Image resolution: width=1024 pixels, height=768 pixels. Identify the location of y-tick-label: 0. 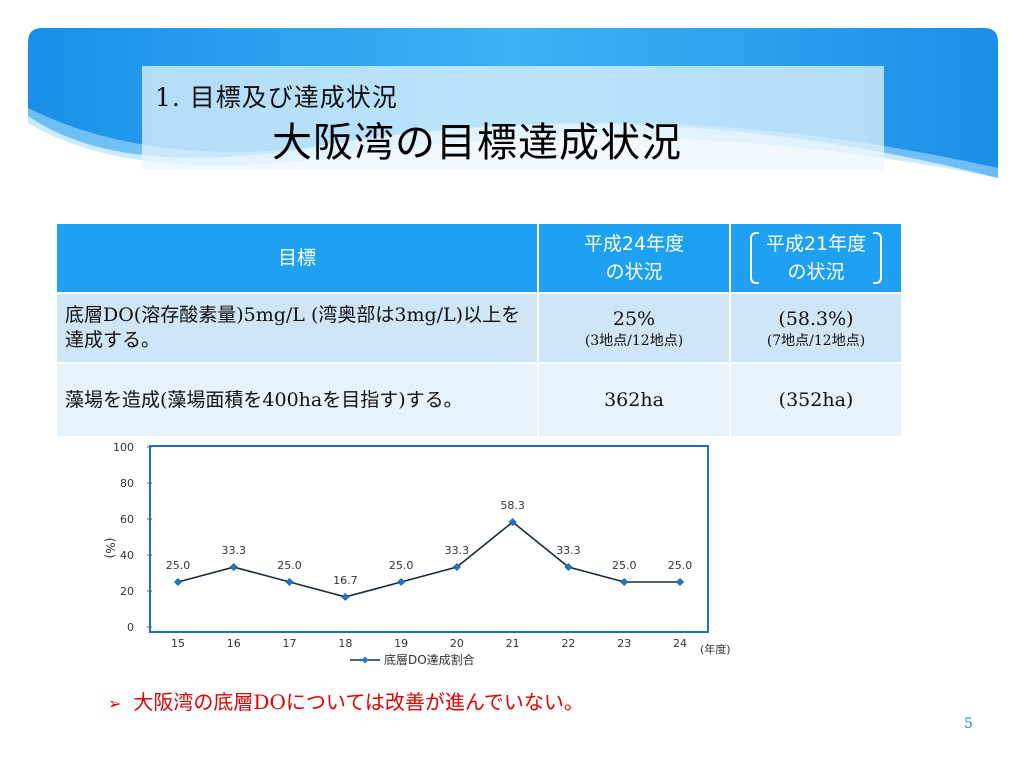
(130, 627).